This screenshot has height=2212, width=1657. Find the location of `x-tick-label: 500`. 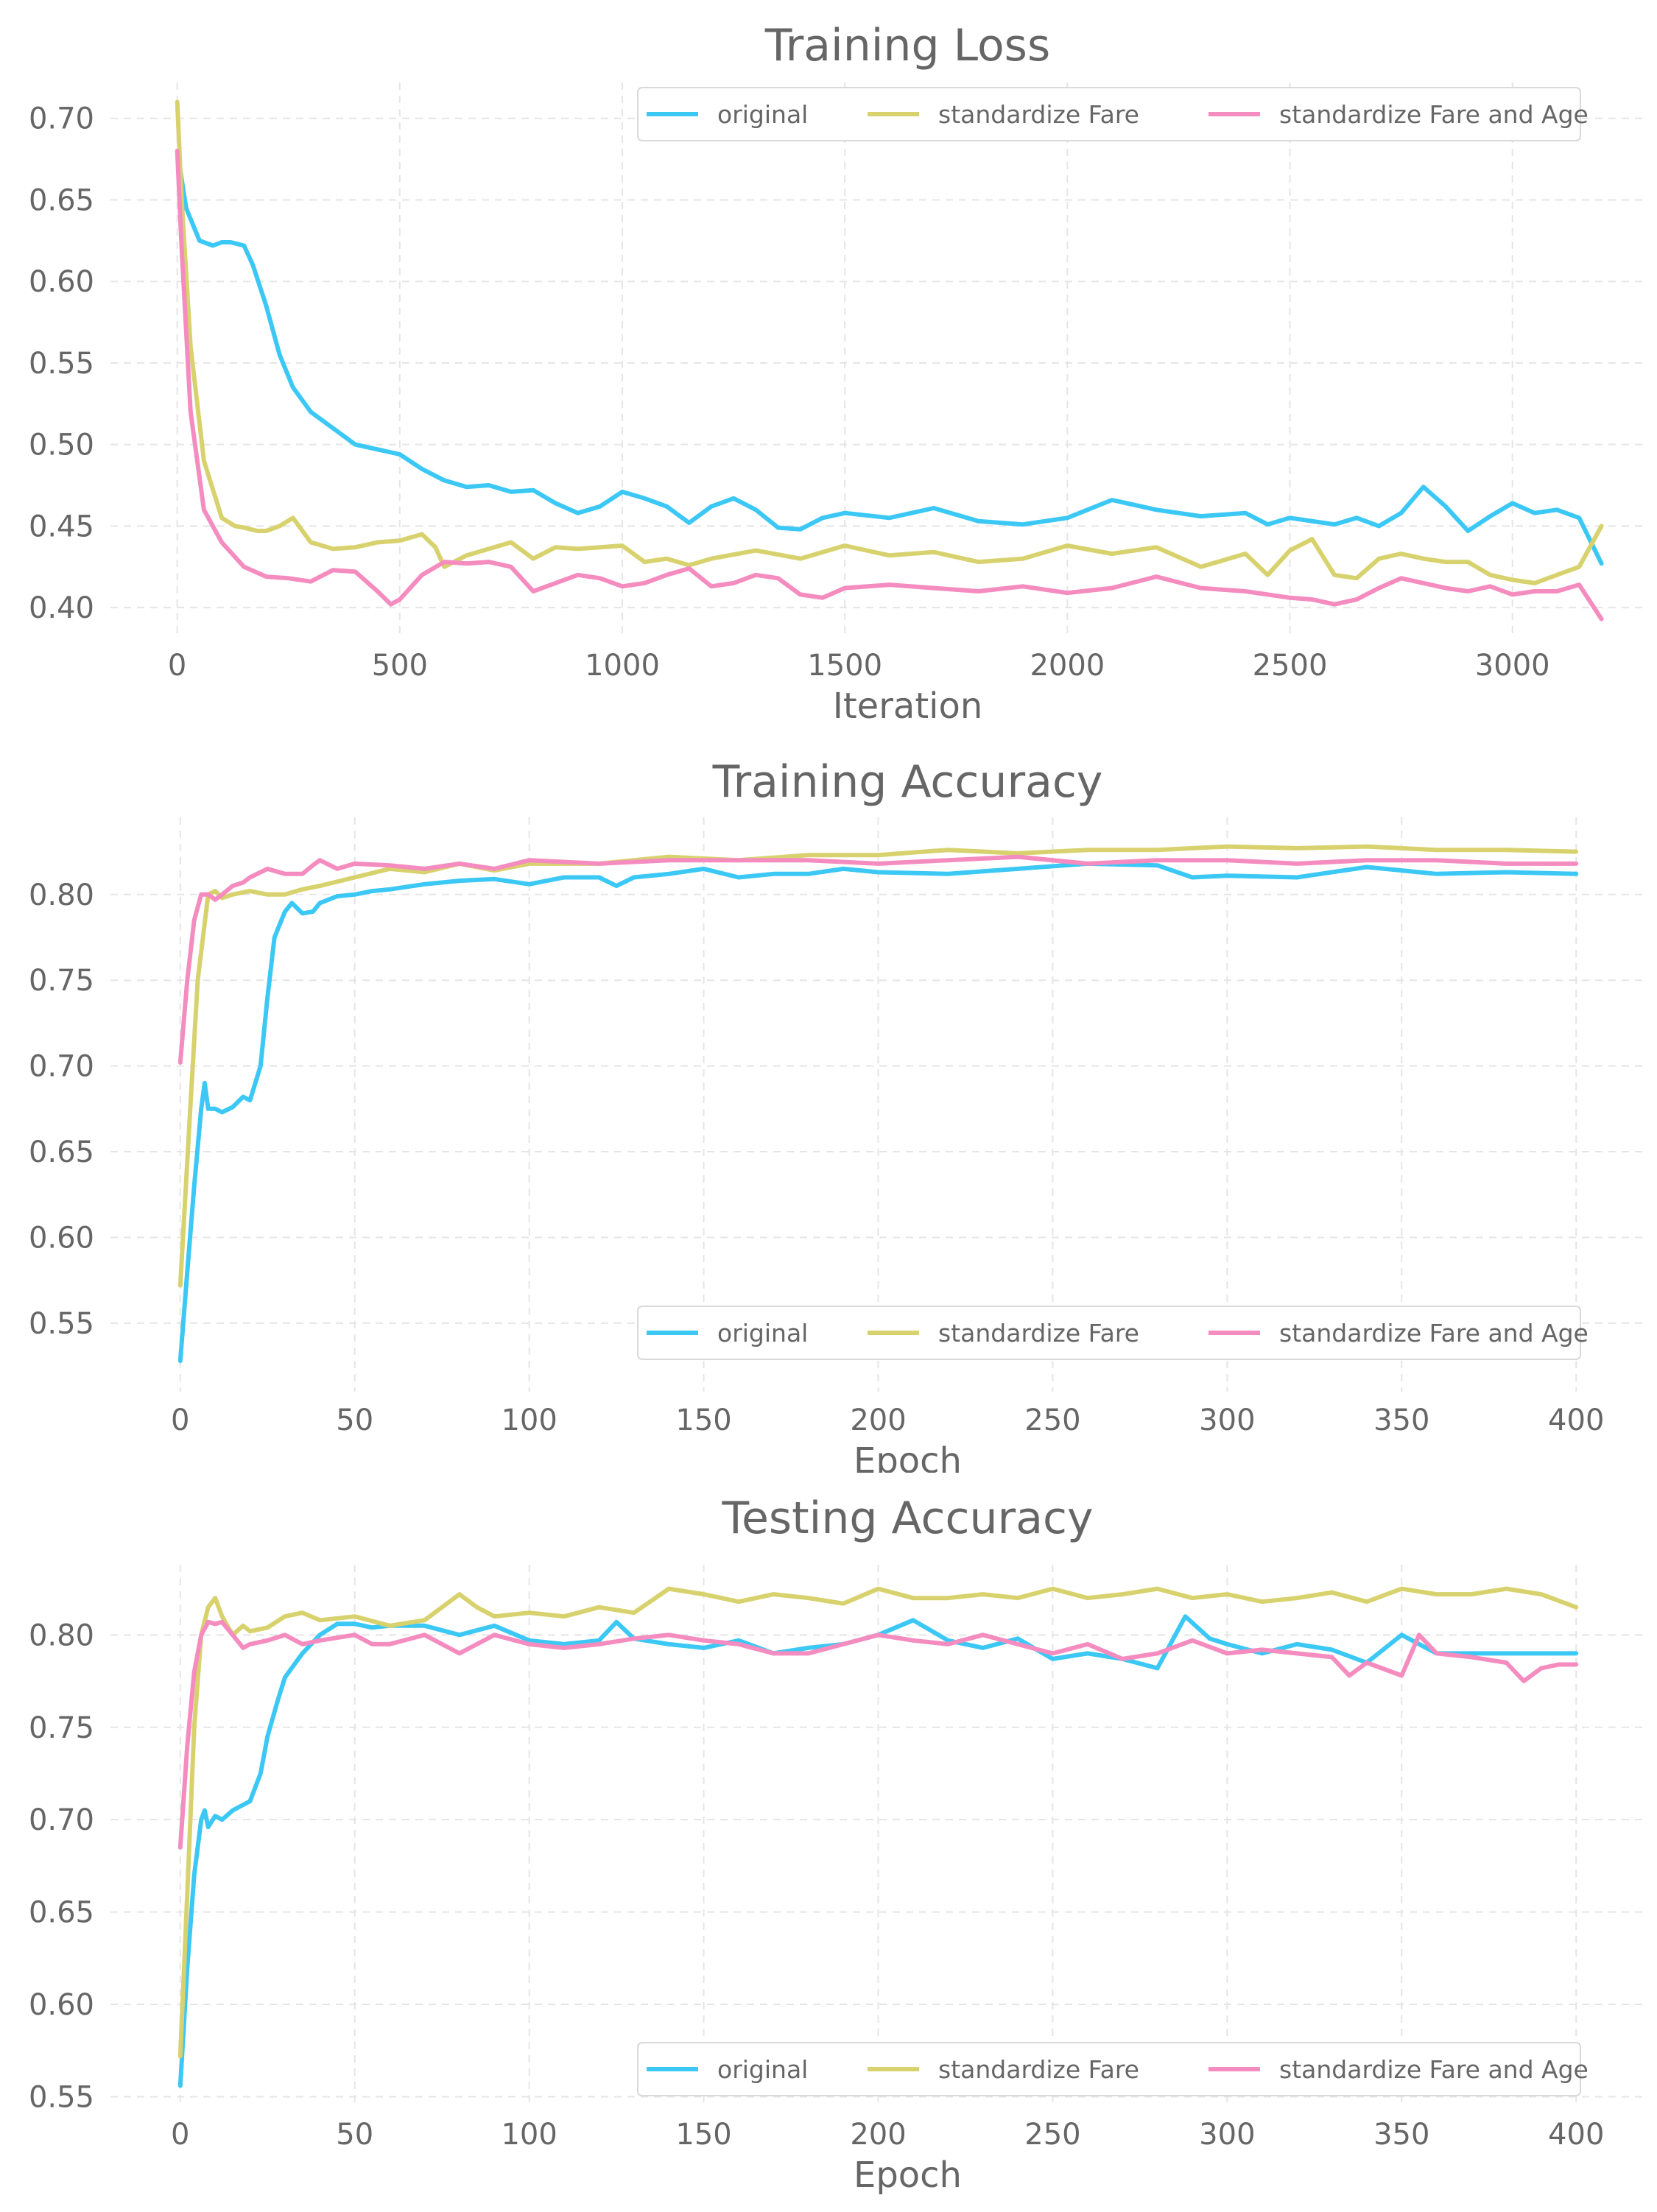

x-tick-label: 500 is located at coordinates (400, 666).